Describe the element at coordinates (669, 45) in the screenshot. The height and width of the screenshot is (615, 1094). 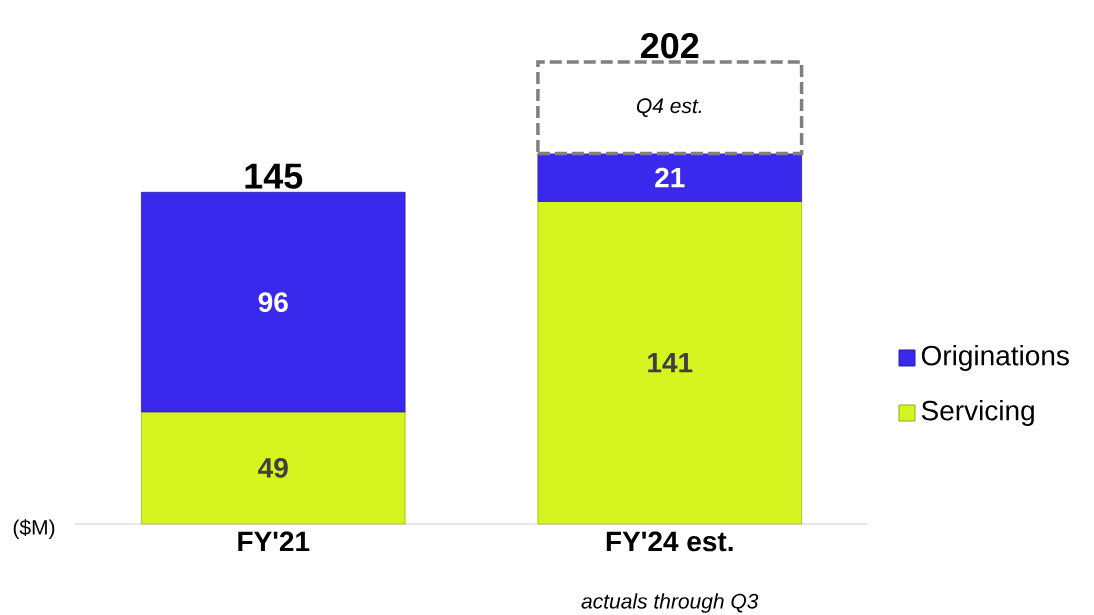
I see `total-label: 202` at that location.